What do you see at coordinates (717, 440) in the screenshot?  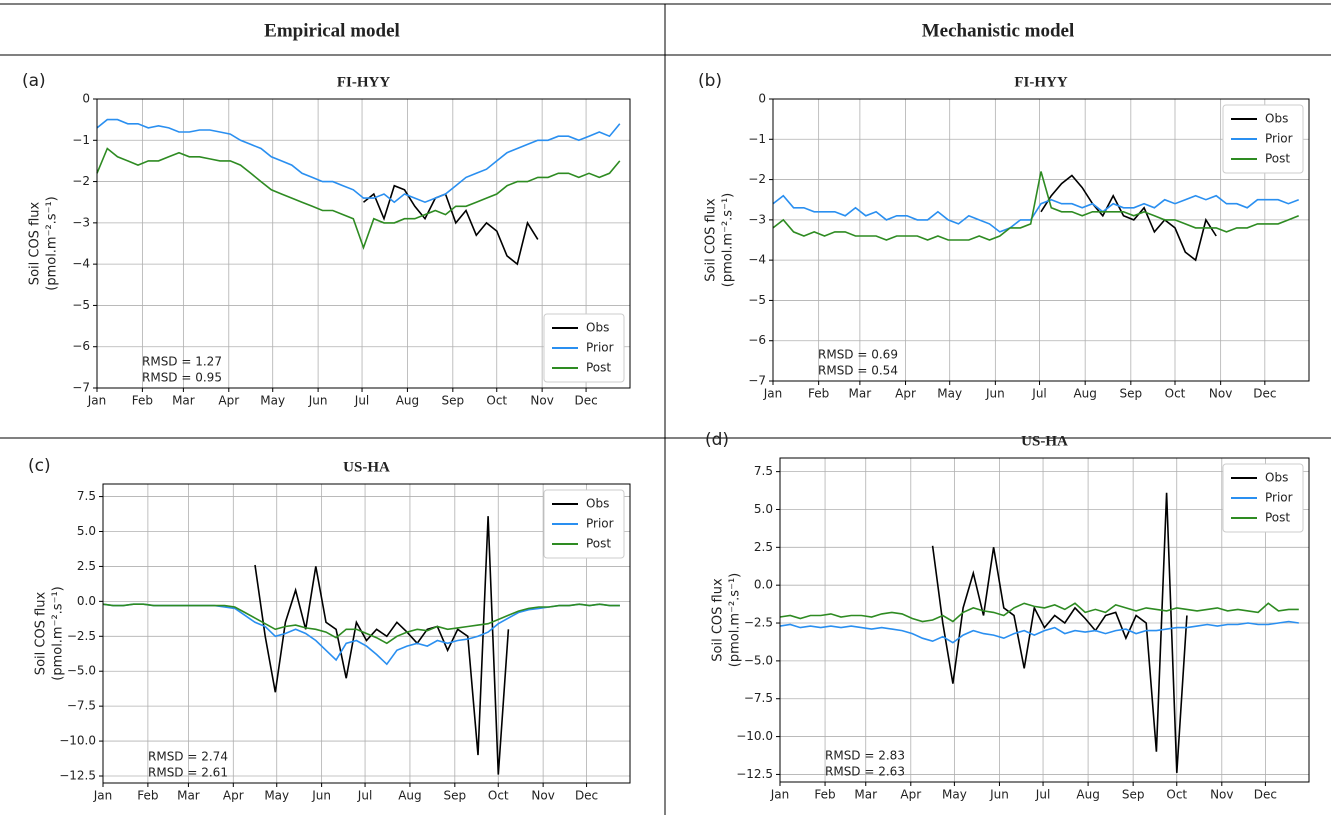 I see `panel-label: (d)` at bounding box center [717, 440].